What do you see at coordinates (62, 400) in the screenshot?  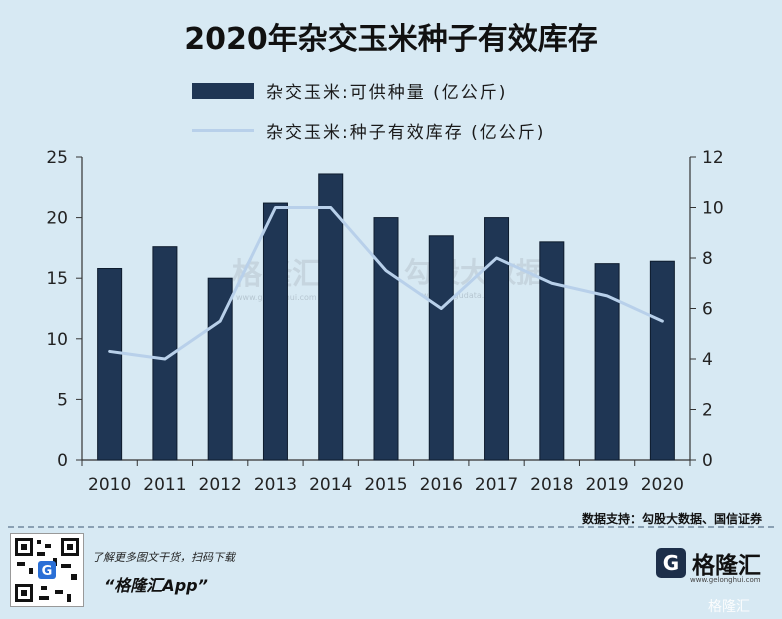 I see `y-left-tick-label: 5` at bounding box center [62, 400].